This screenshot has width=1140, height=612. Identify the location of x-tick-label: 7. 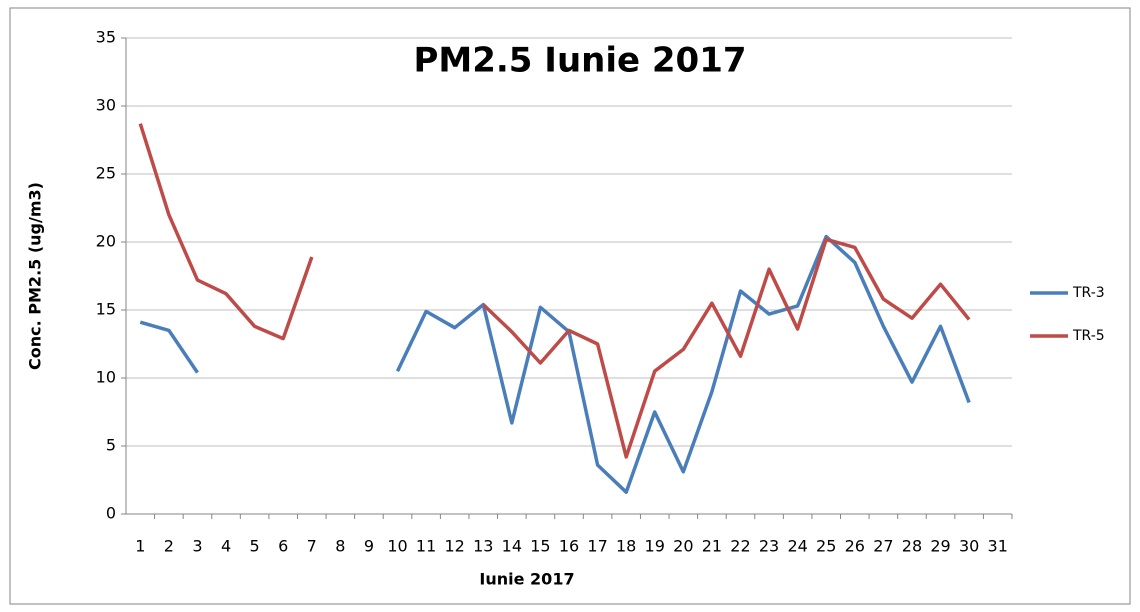
(312, 546).